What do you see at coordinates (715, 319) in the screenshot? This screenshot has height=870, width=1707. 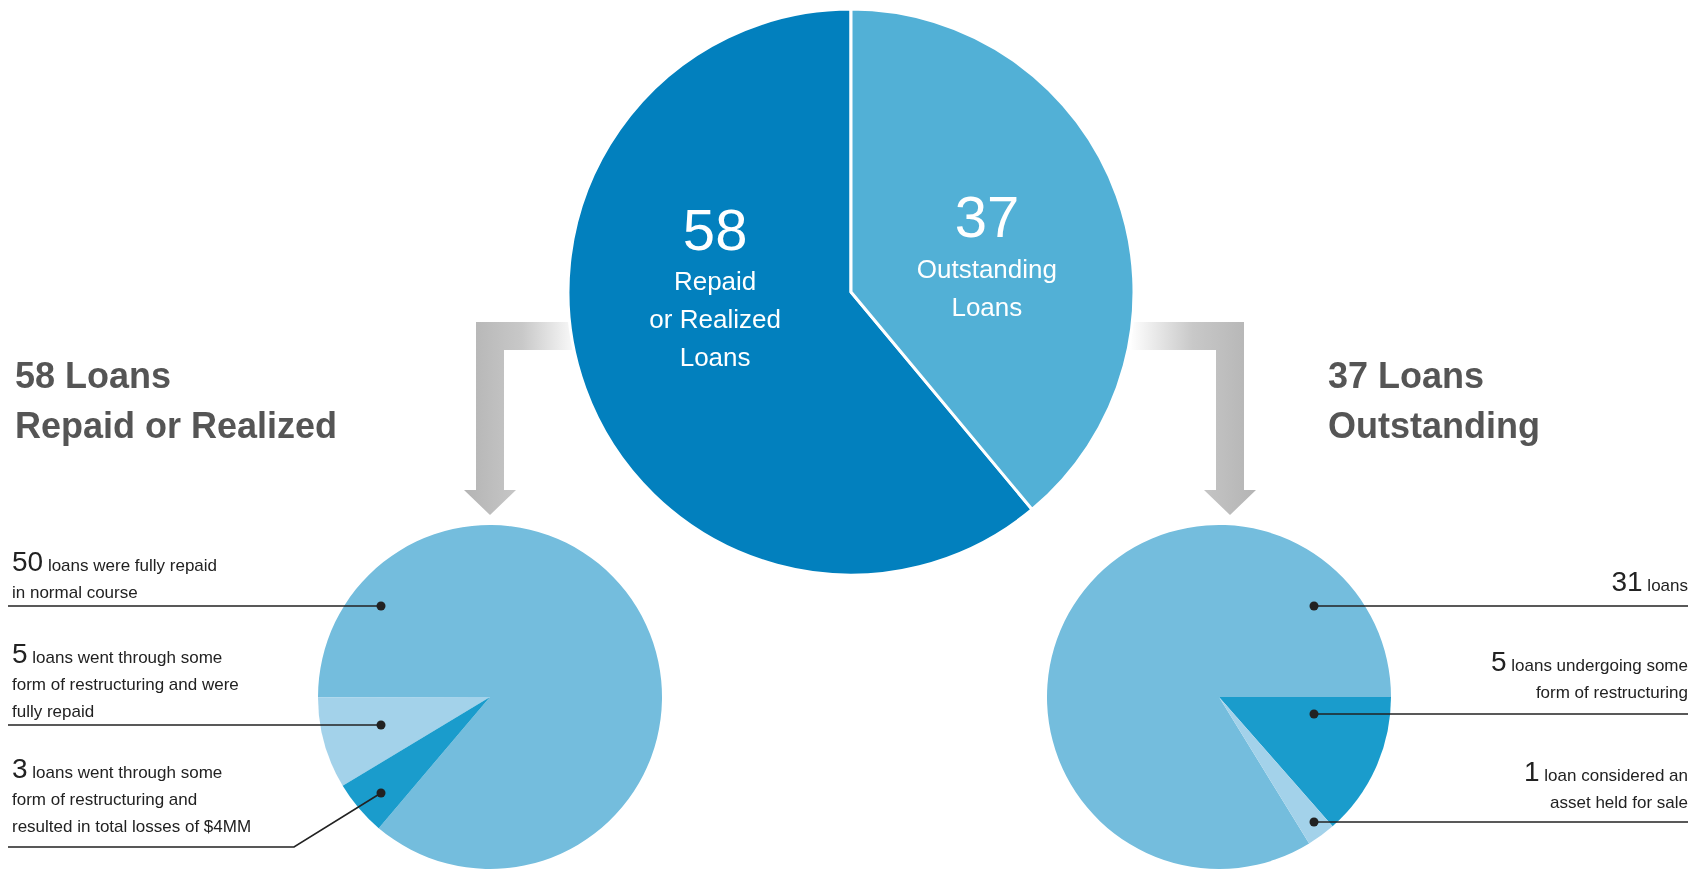 I see `slice-label: Repaid or Realized Loans` at bounding box center [715, 319].